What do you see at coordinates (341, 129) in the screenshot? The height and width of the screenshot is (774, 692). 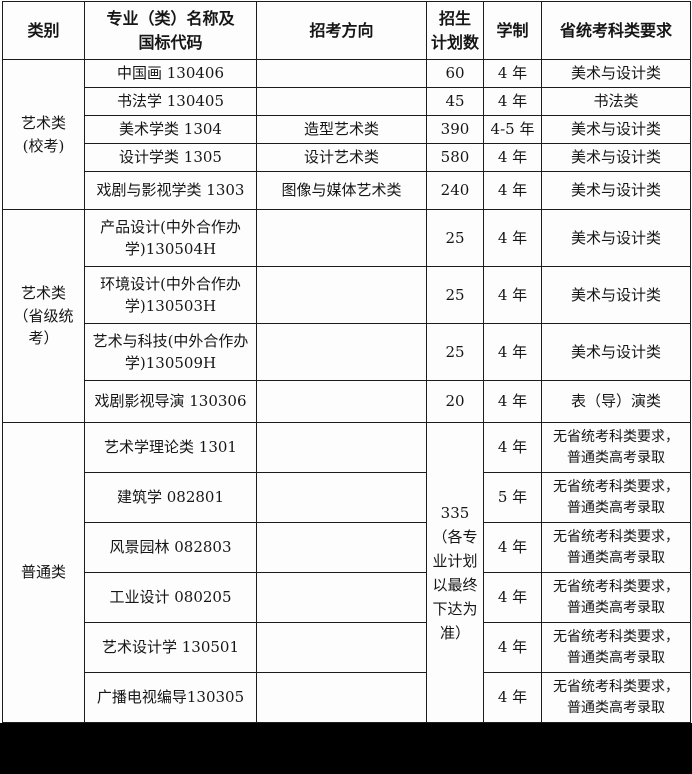 I see `cell-direction: 造型艺术类` at bounding box center [341, 129].